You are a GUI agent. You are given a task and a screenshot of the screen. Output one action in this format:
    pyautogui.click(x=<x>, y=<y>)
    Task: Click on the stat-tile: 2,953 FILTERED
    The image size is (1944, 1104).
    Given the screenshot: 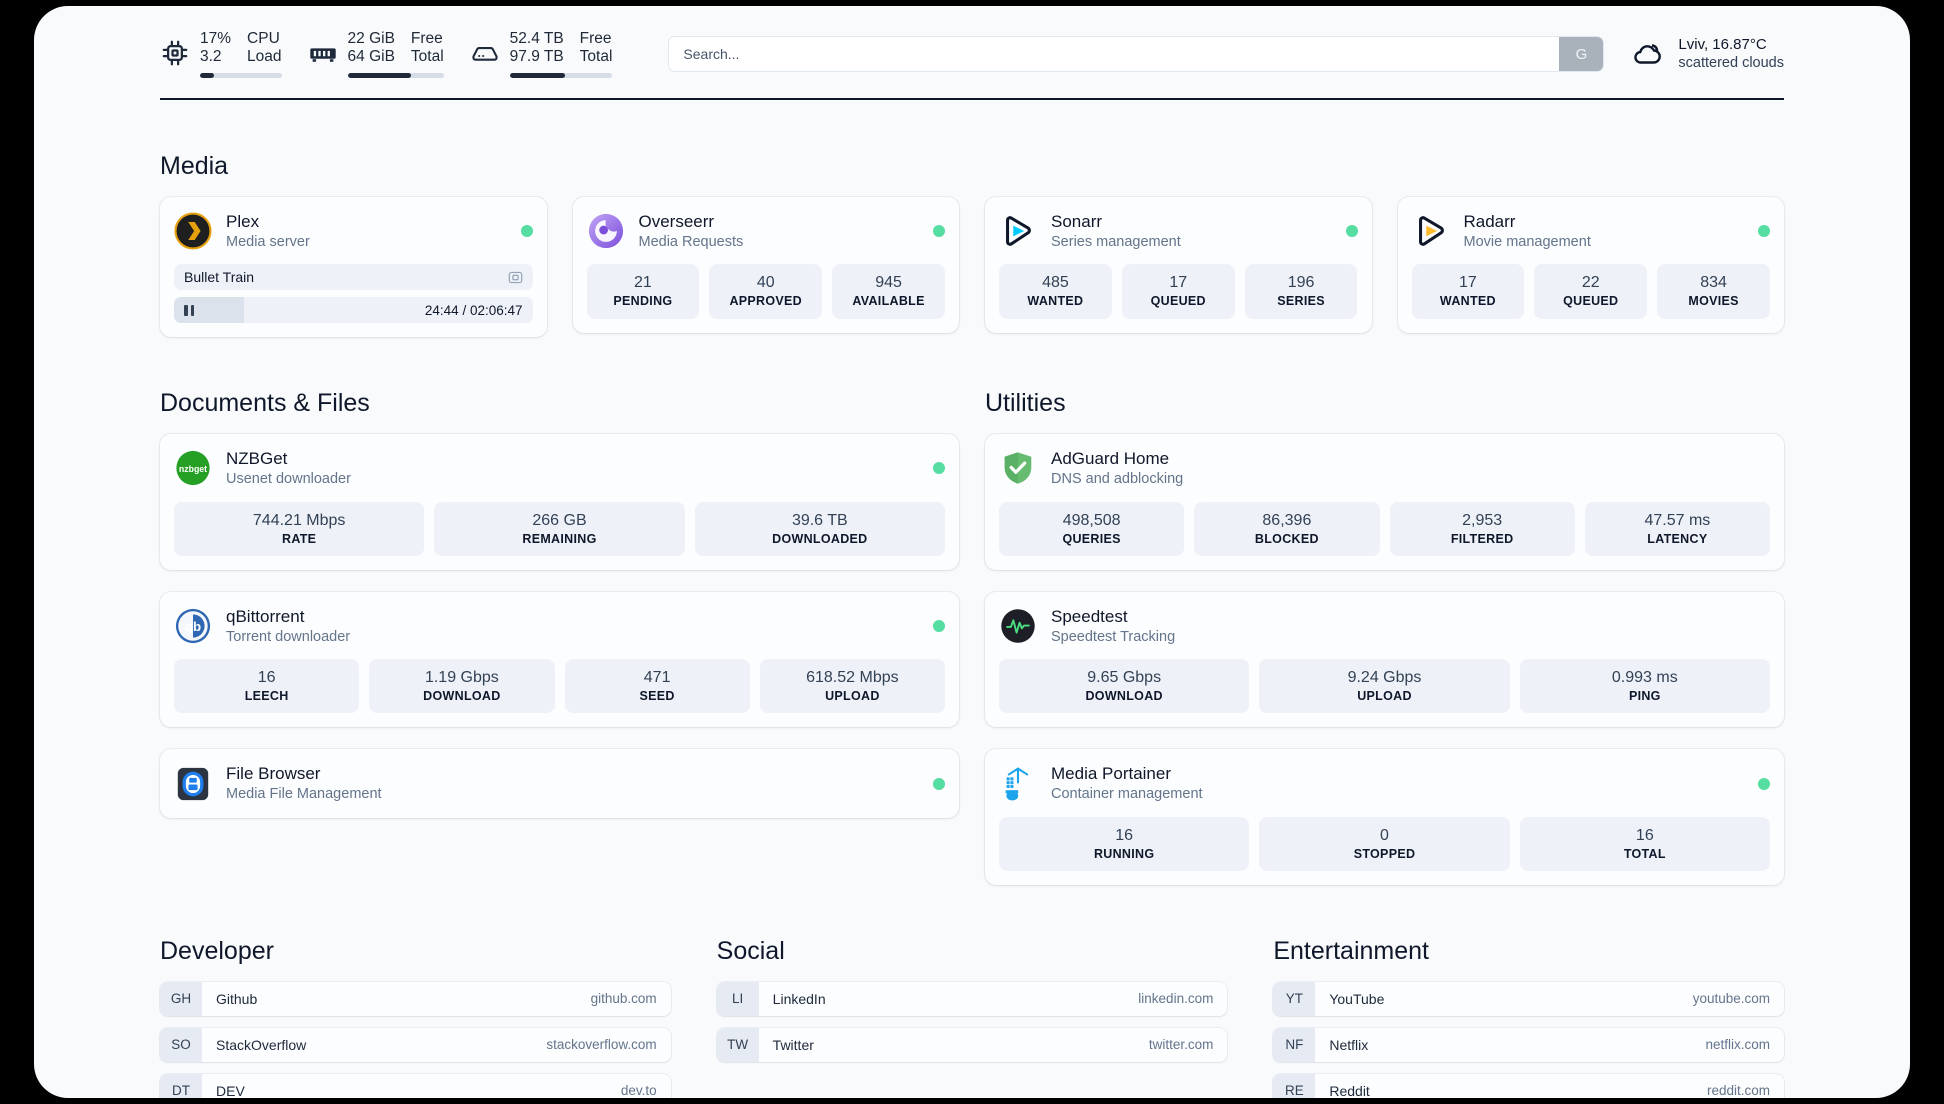 What is the action you would take?
    pyautogui.click(x=1482, y=528)
    